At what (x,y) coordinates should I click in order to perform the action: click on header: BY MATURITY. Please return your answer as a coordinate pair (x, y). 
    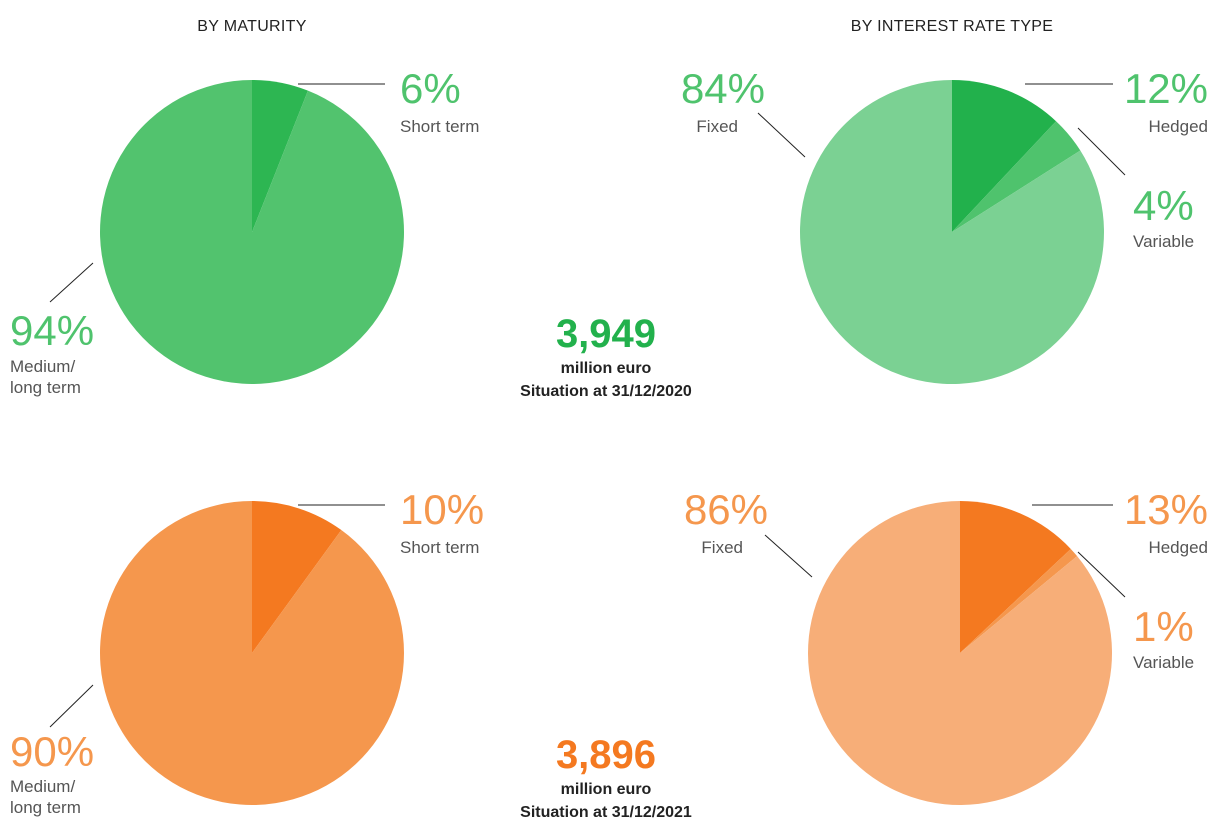
    Looking at the image, I should click on (252, 26).